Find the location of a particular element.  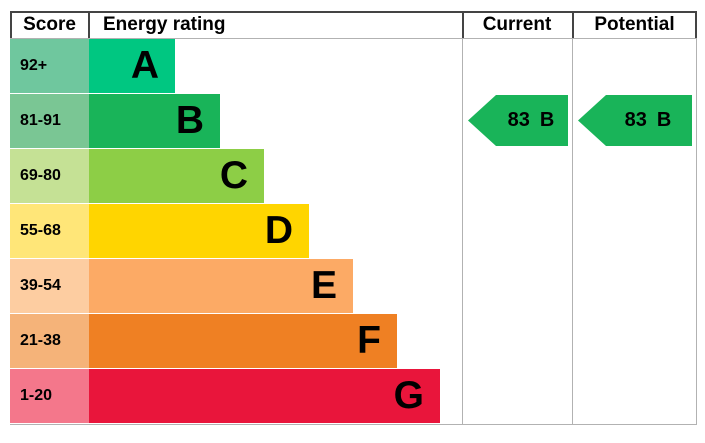

score-column-header: Score is located at coordinates (49, 24).